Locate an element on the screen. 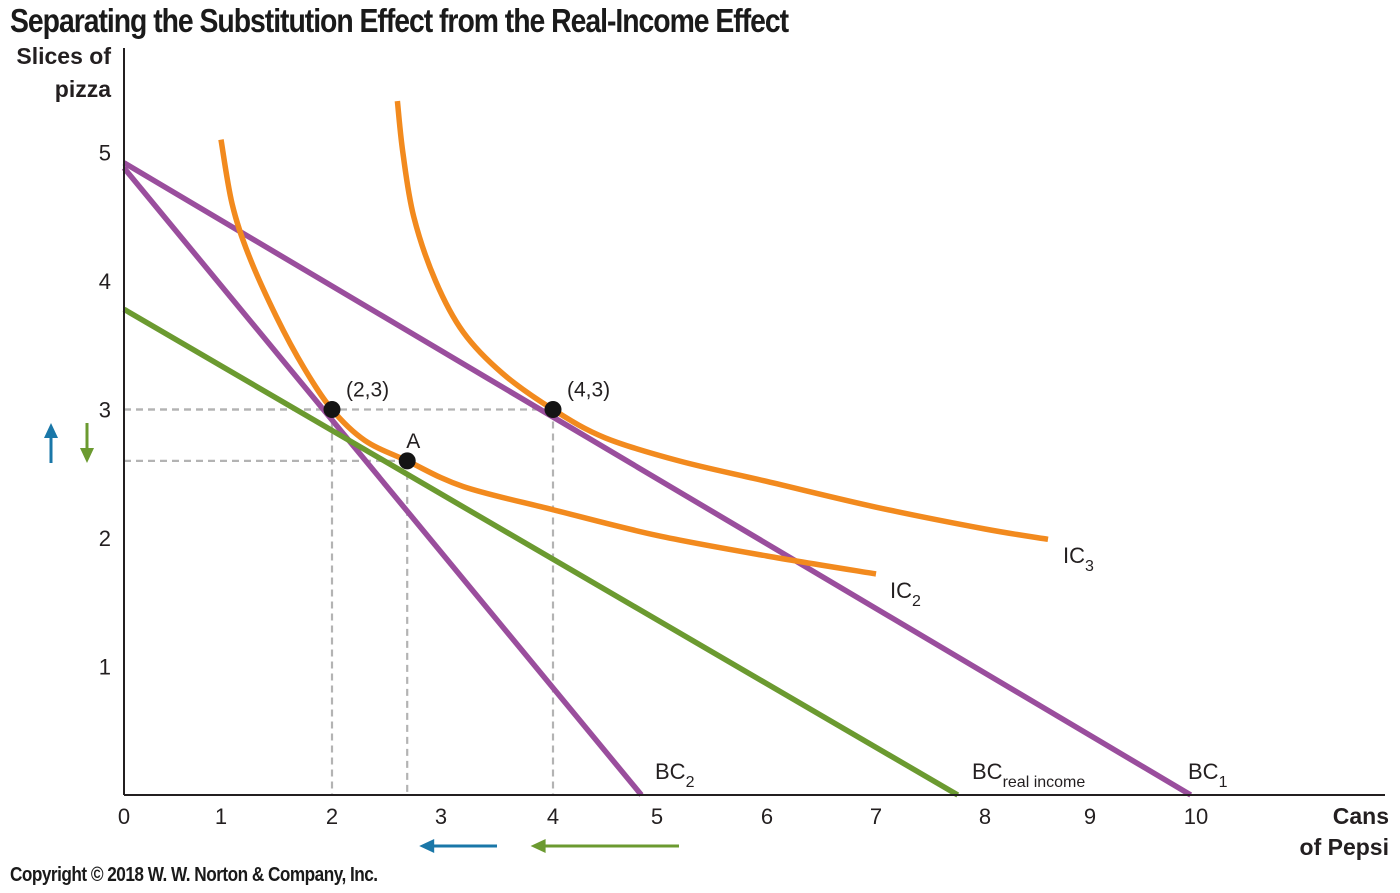  x-tick-label: 9 is located at coordinates (1090, 816).